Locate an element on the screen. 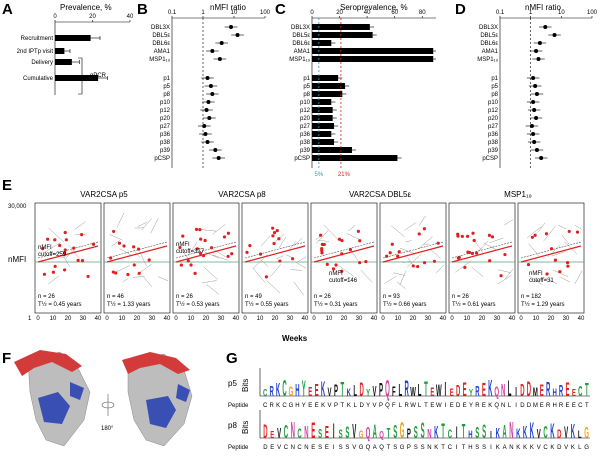 The height and width of the screenshot is (460, 600). cutoff-label: cutoff=259 is located at coordinates (52, 255).